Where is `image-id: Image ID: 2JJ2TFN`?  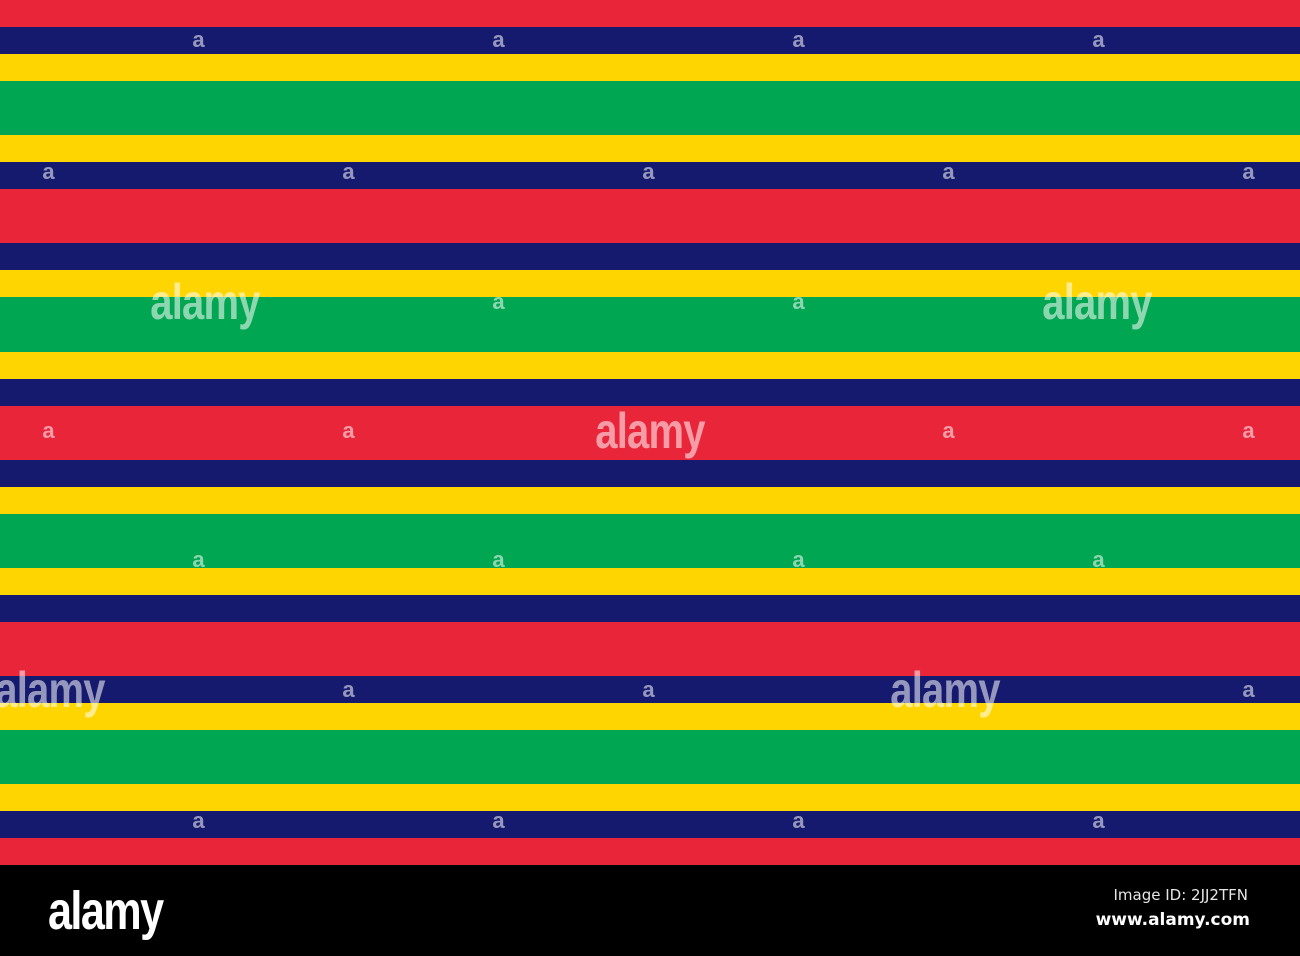 image-id: Image ID: 2JJ2TFN is located at coordinates (1181, 895).